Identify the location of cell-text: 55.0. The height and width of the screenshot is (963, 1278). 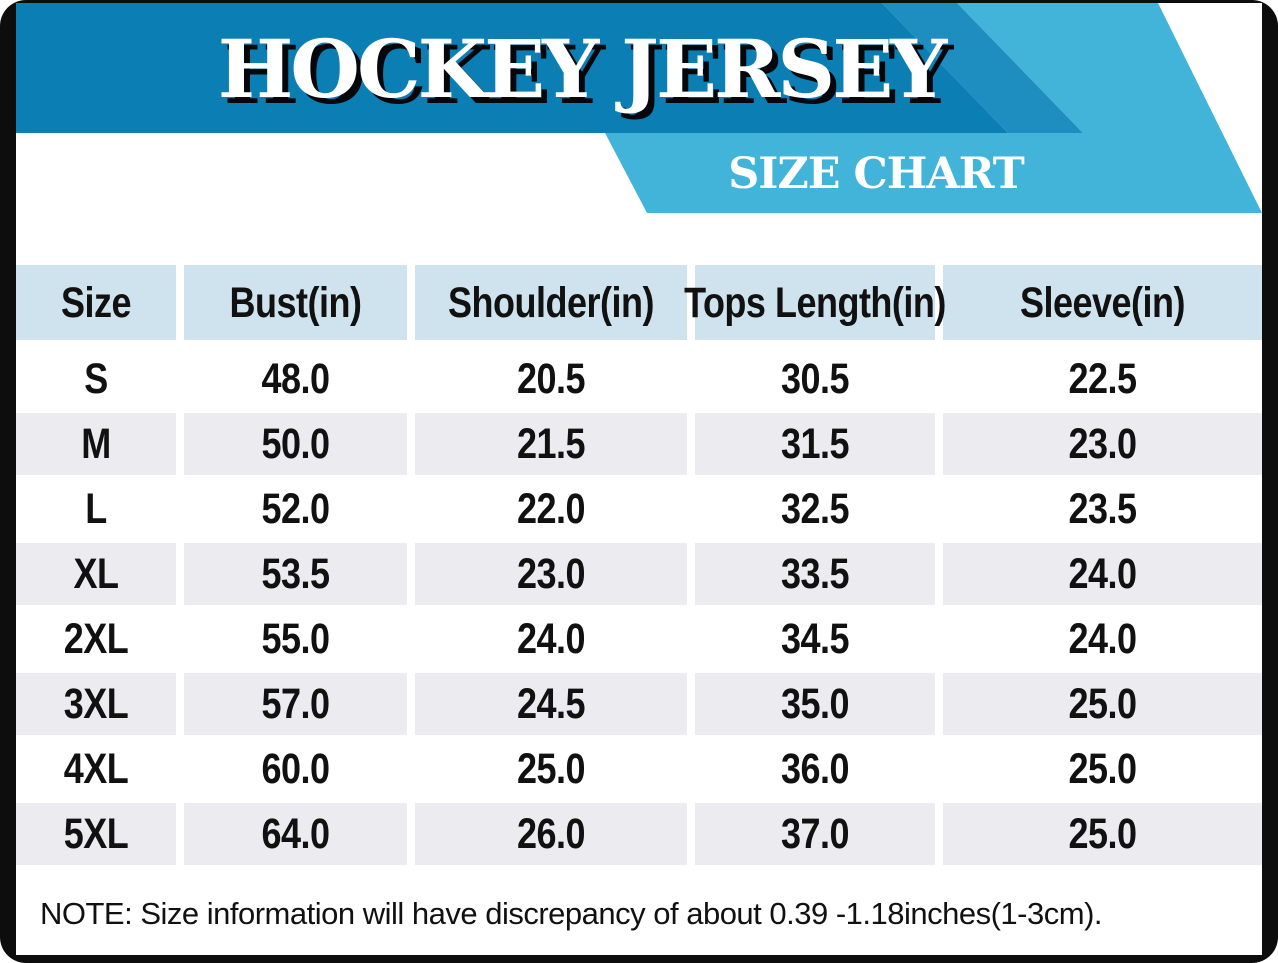
(295, 638).